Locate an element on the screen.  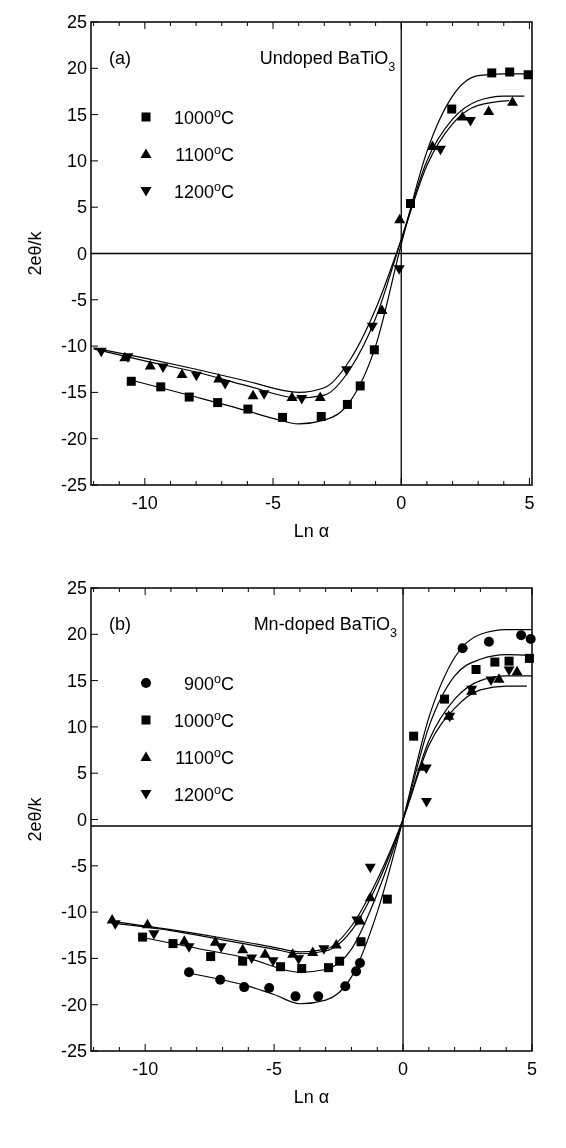
legend-label: 900$^{o}$C is located at coordinates (208, 683).